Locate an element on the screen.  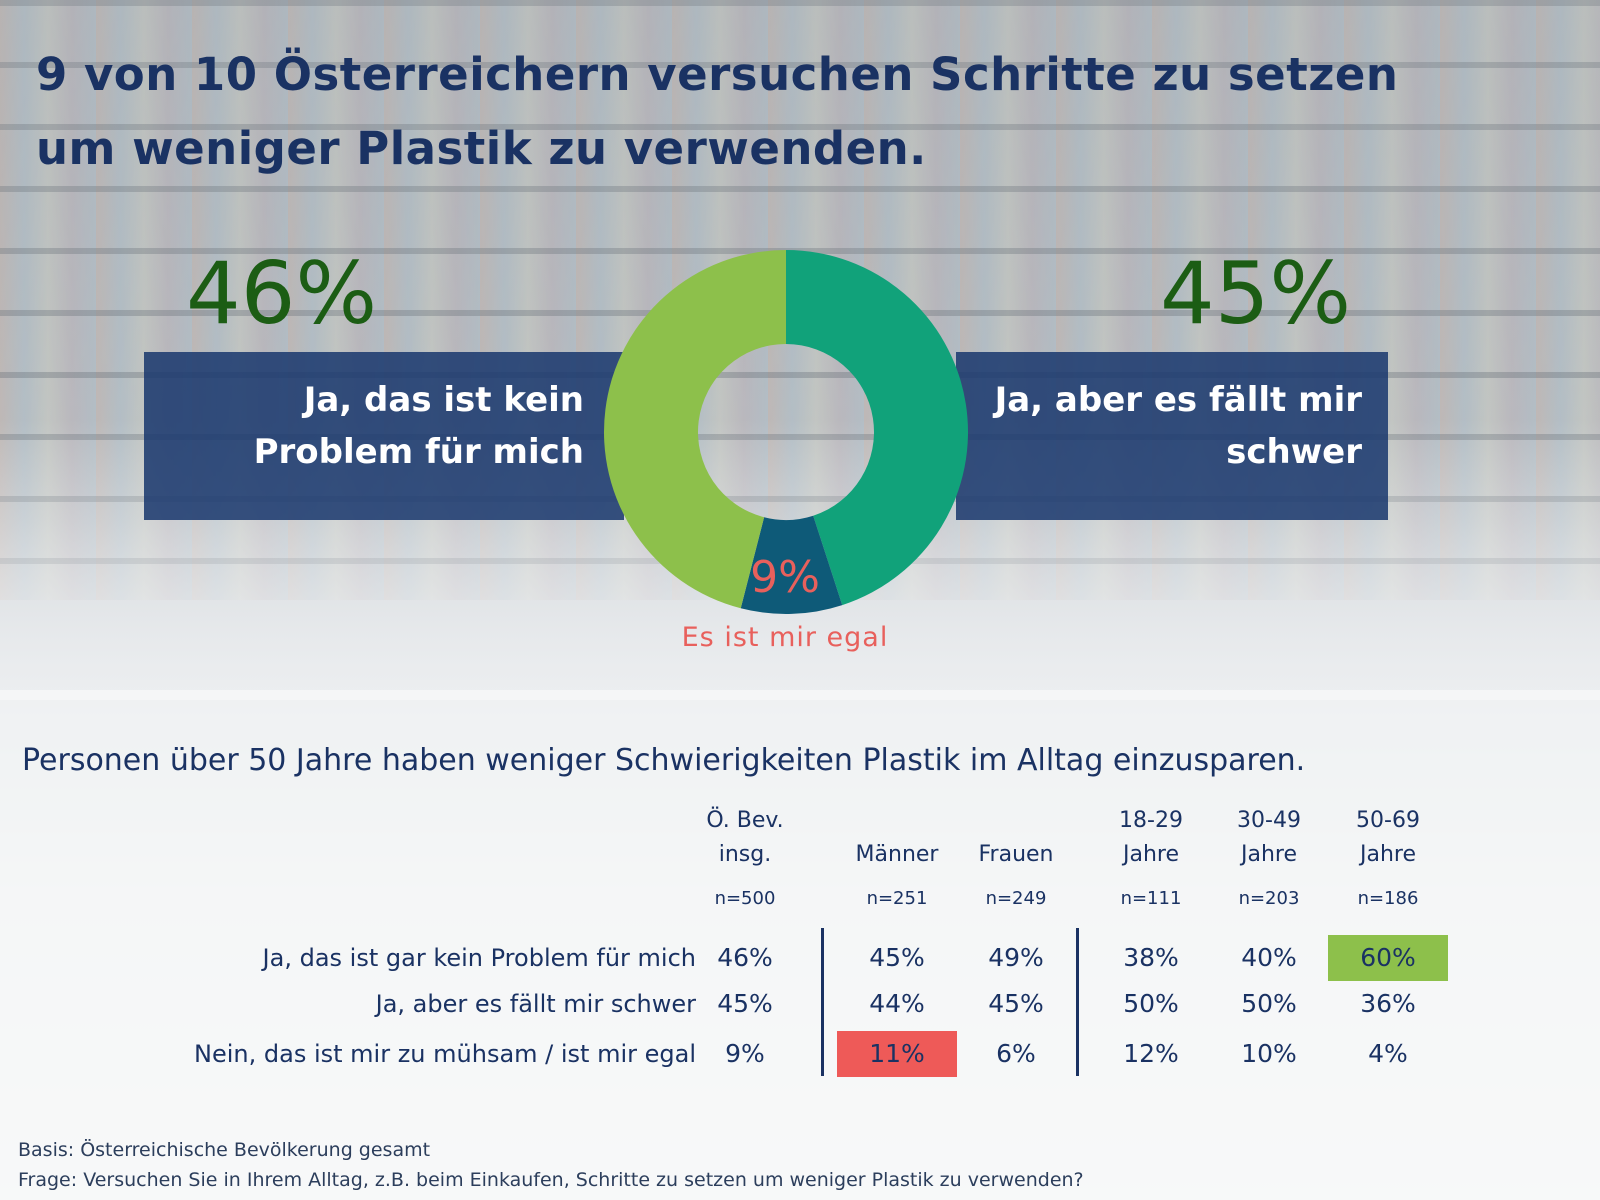
right-label-line-1: Ja, aber es fällt mir is located at coordinates (1178, 400).